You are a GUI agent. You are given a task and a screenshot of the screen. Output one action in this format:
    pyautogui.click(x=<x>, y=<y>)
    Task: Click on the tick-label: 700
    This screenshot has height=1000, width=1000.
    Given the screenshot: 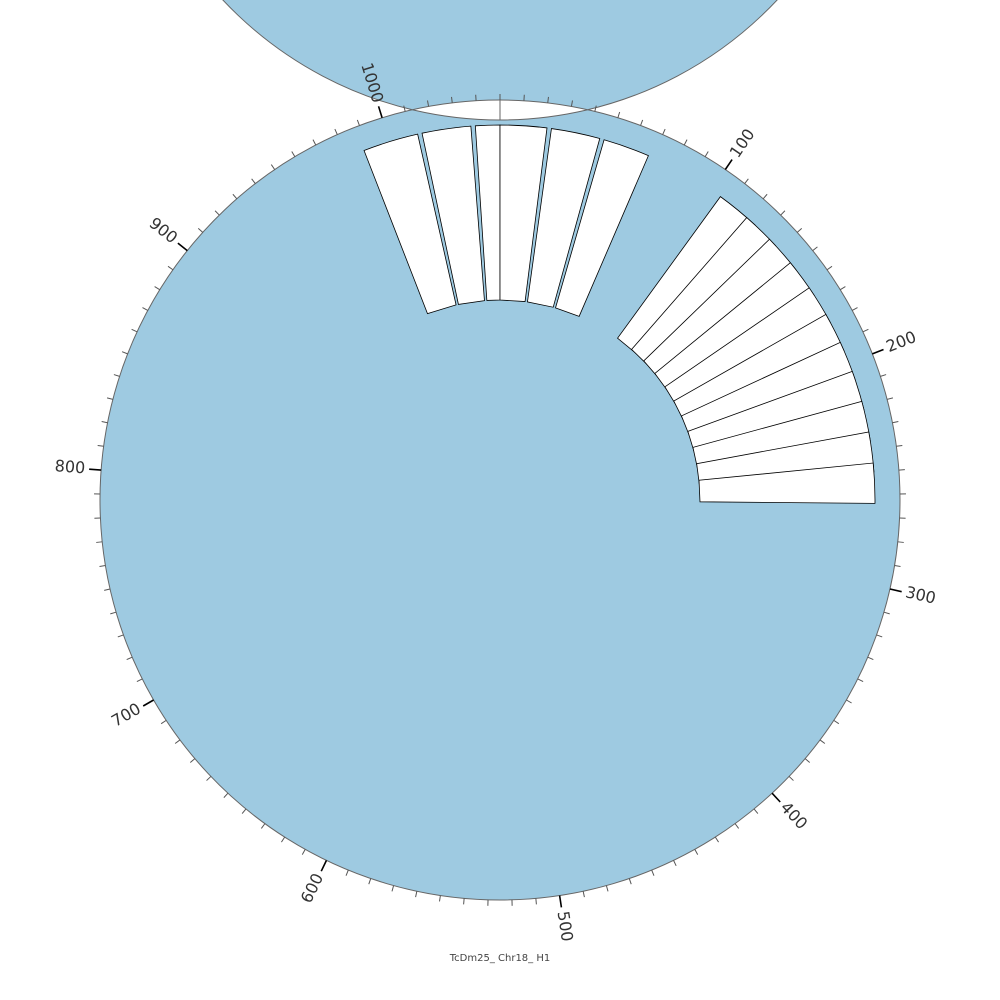 What is the action you would take?
    pyautogui.click(x=126, y=715)
    